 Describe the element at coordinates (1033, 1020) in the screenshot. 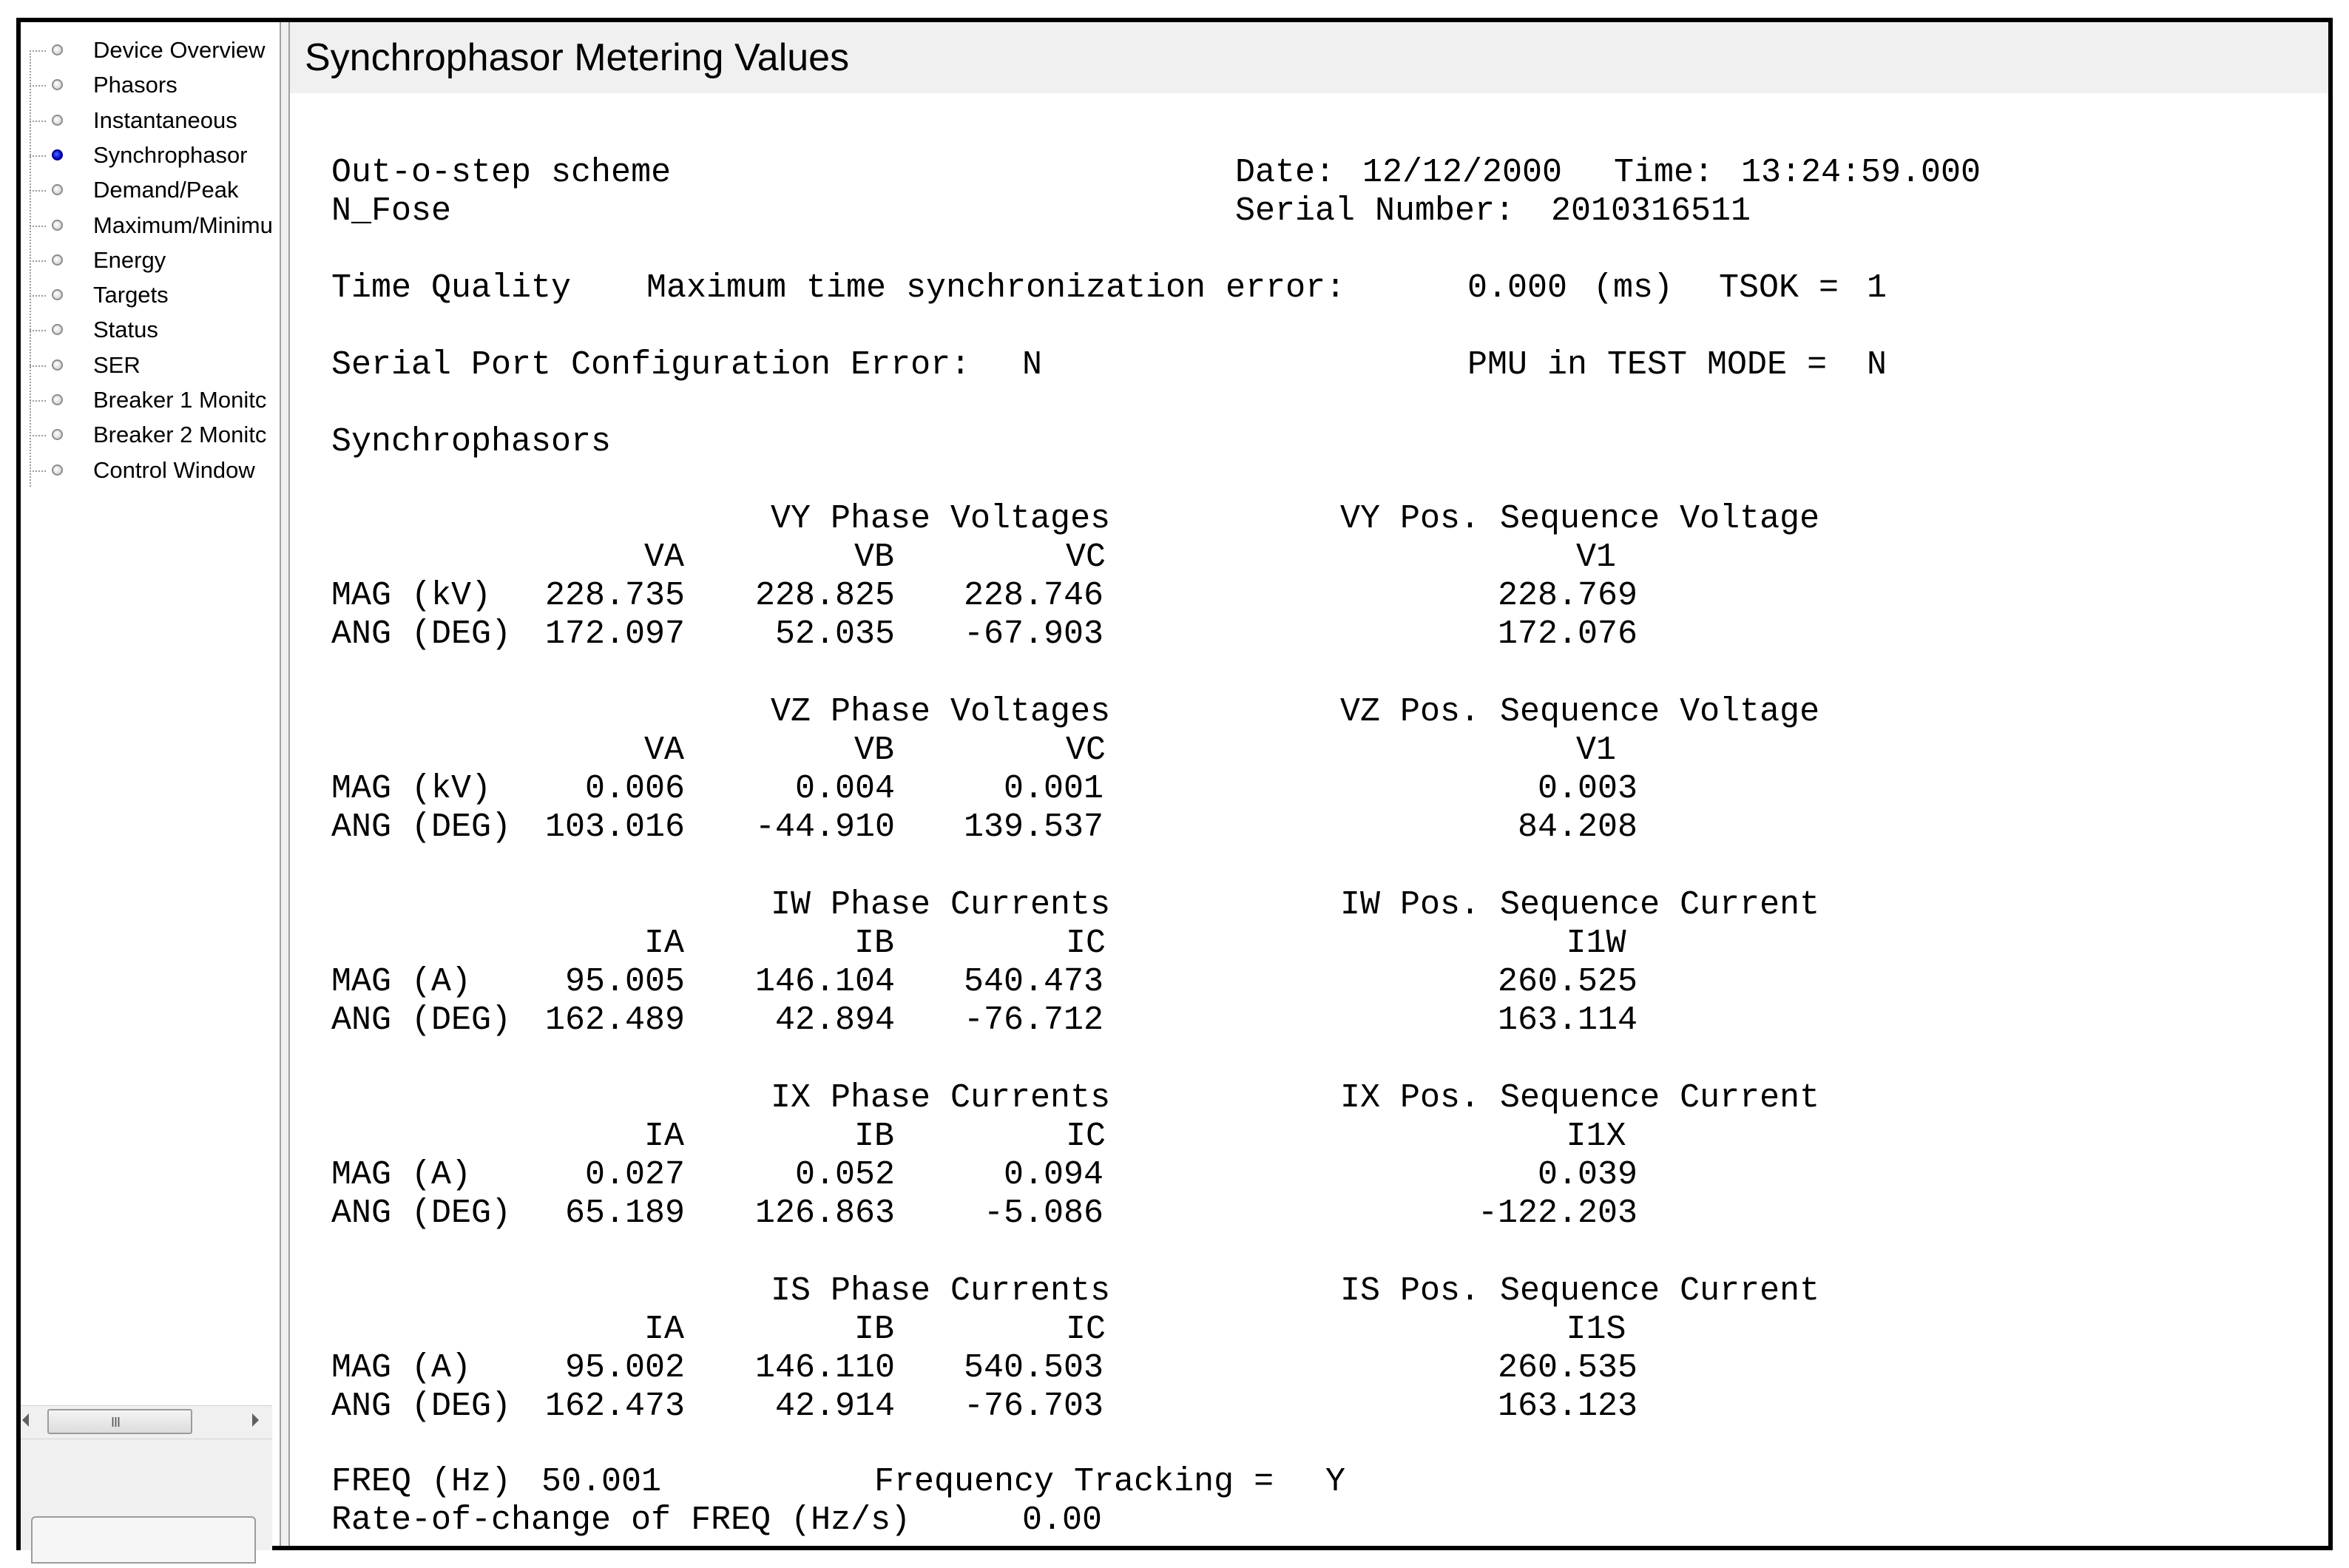

I see `angle-value: -76.712` at that location.